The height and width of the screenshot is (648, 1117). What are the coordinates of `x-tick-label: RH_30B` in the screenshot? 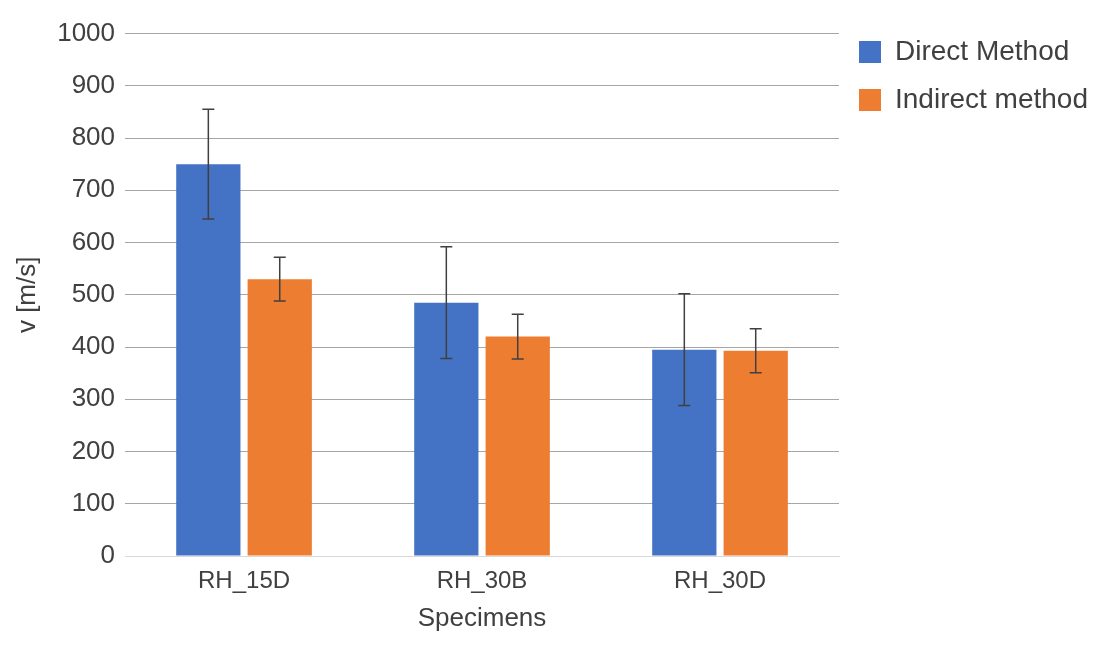 It's located at (482, 580).